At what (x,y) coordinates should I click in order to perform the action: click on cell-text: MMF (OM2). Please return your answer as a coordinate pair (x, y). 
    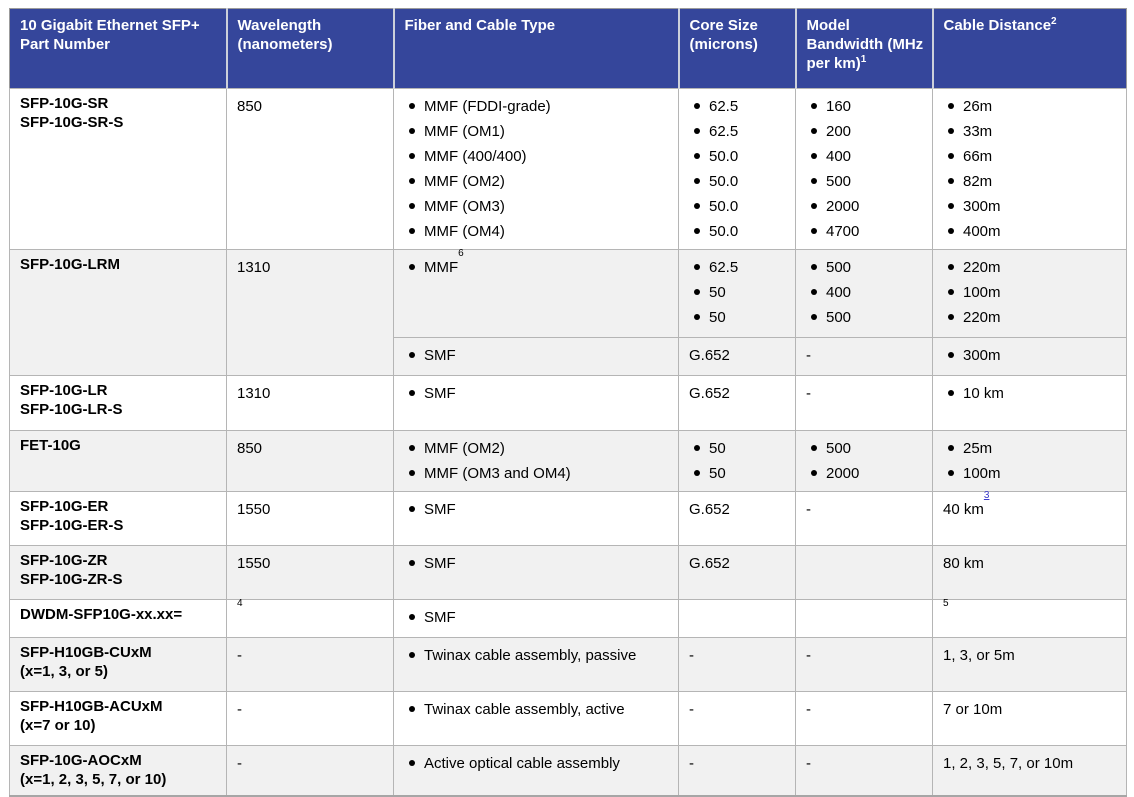
    Looking at the image, I should click on (464, 181).